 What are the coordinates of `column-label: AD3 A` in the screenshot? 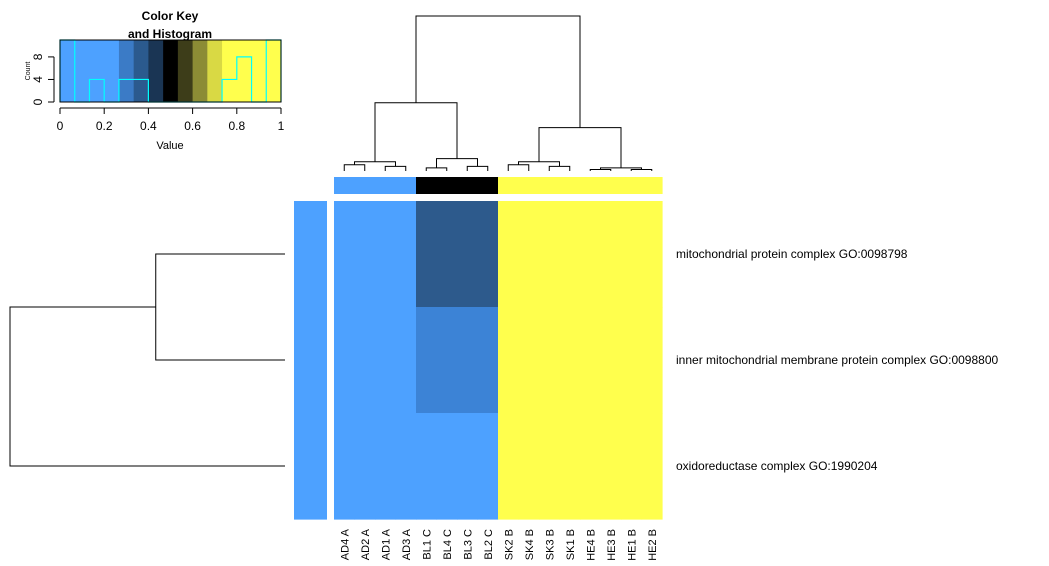 It's located at (407, 544).